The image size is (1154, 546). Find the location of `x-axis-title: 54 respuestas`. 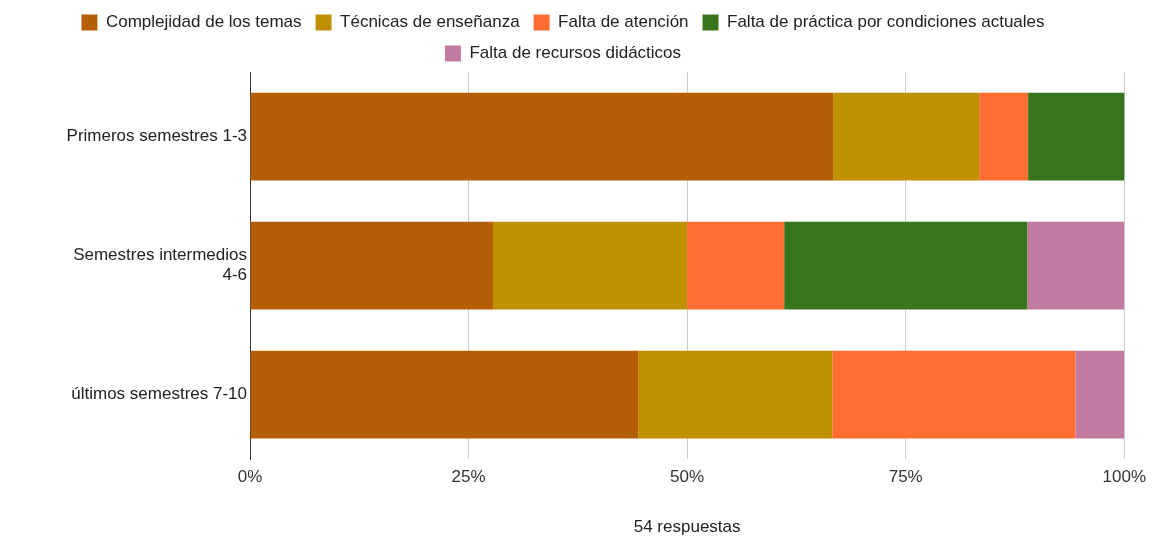

x-axis-title: 54 respuestas is located at coordinates (687, 527).